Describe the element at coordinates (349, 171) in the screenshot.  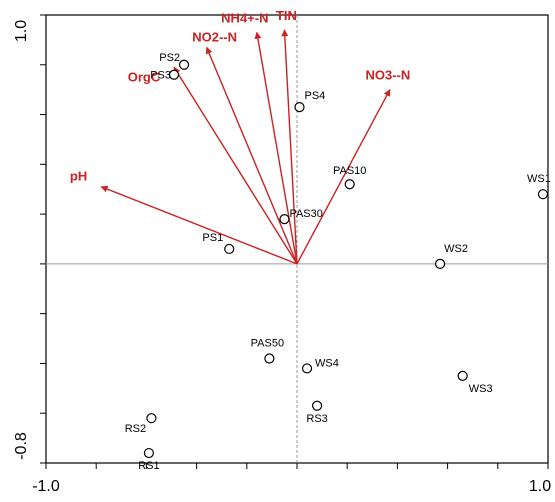
I see `site-label: PAS10` at that location.